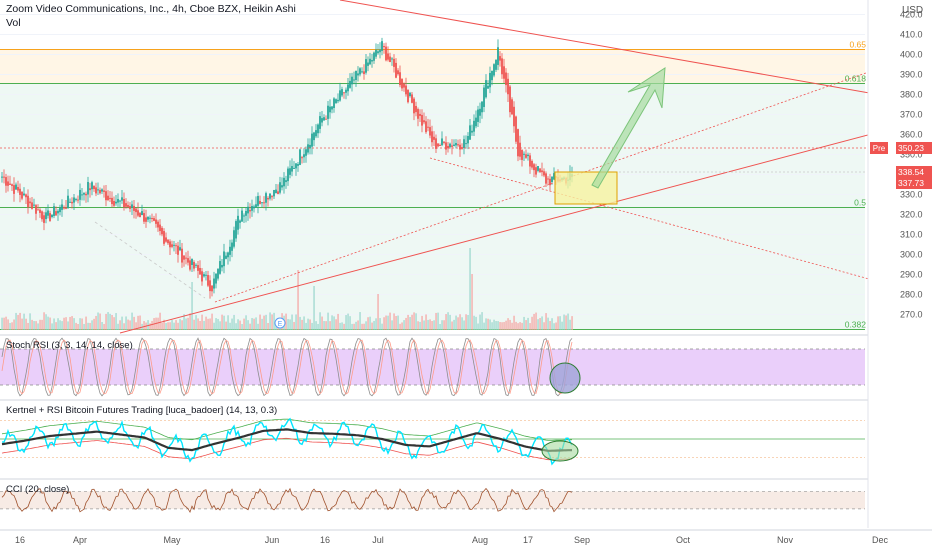 The image size is (932, 550). I want to click on price-tag-value: 350.23, so click(911, 148).